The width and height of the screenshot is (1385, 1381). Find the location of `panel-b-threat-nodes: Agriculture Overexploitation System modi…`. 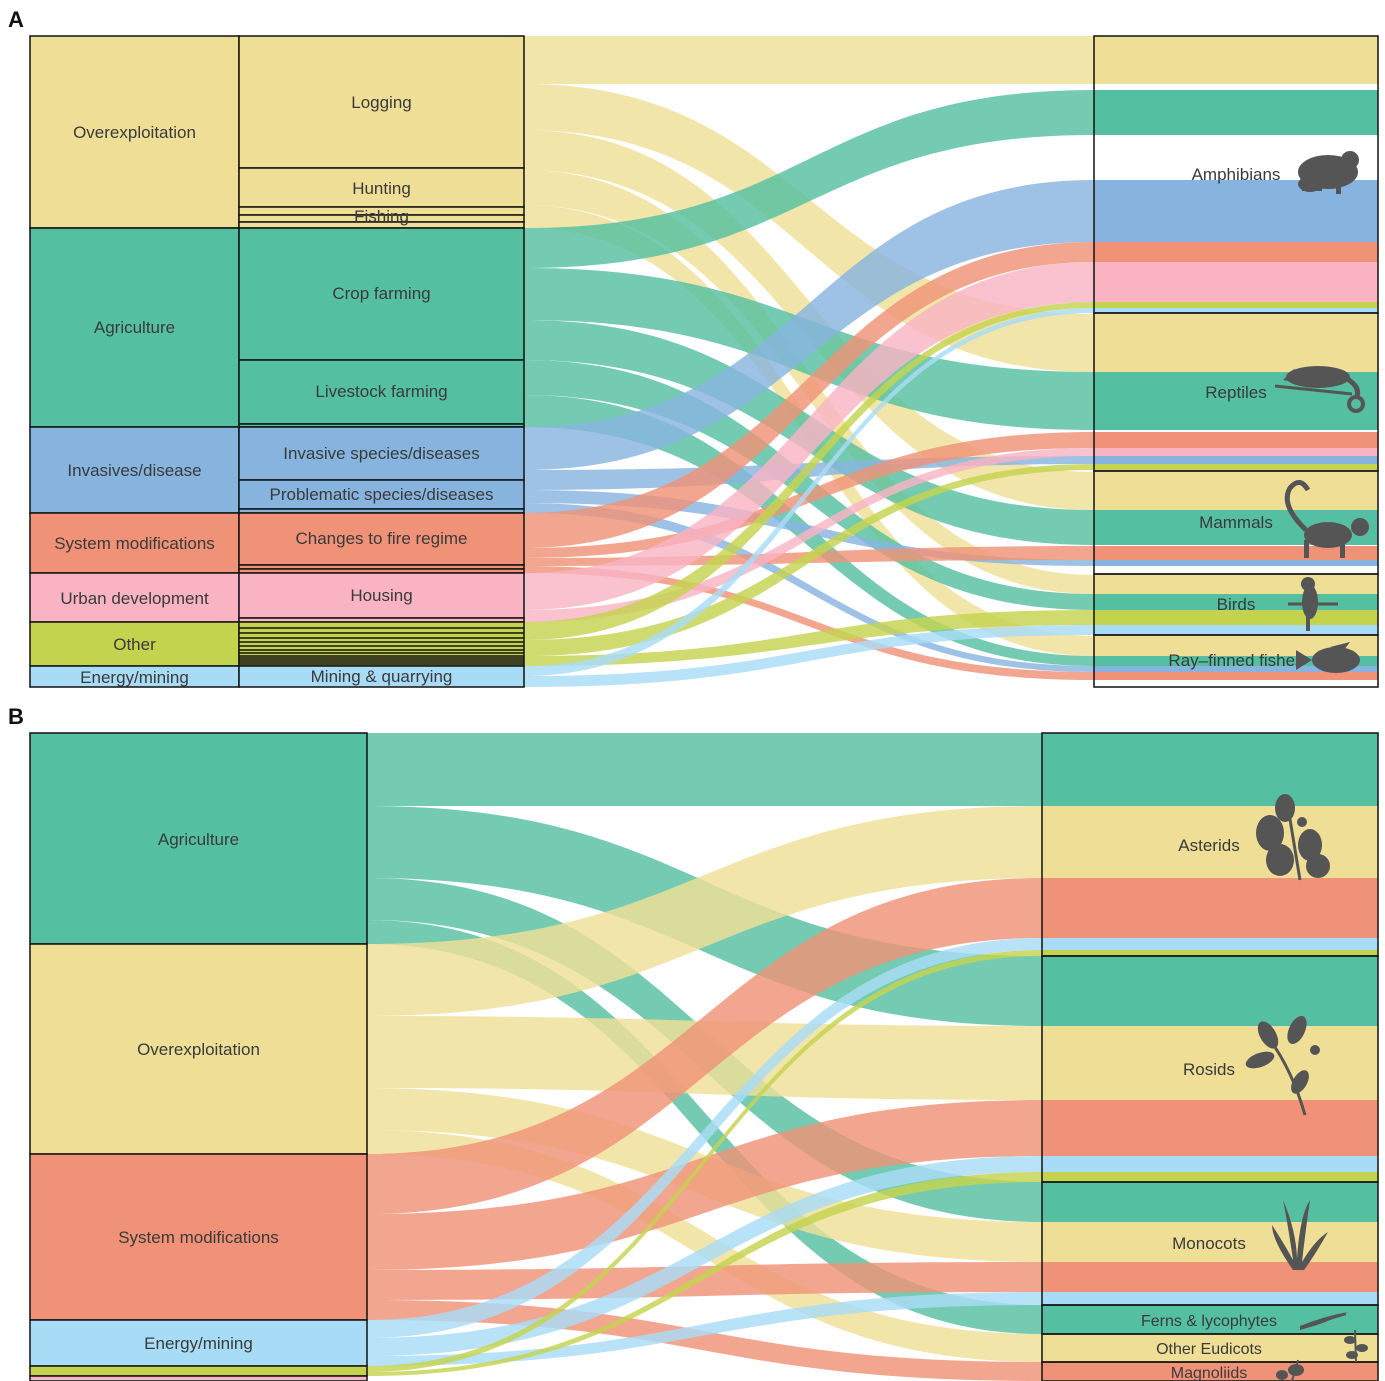

panel-b-threat-nodes: Agriculture Overexploitation System modi… is located at coordinates (198, 1056).